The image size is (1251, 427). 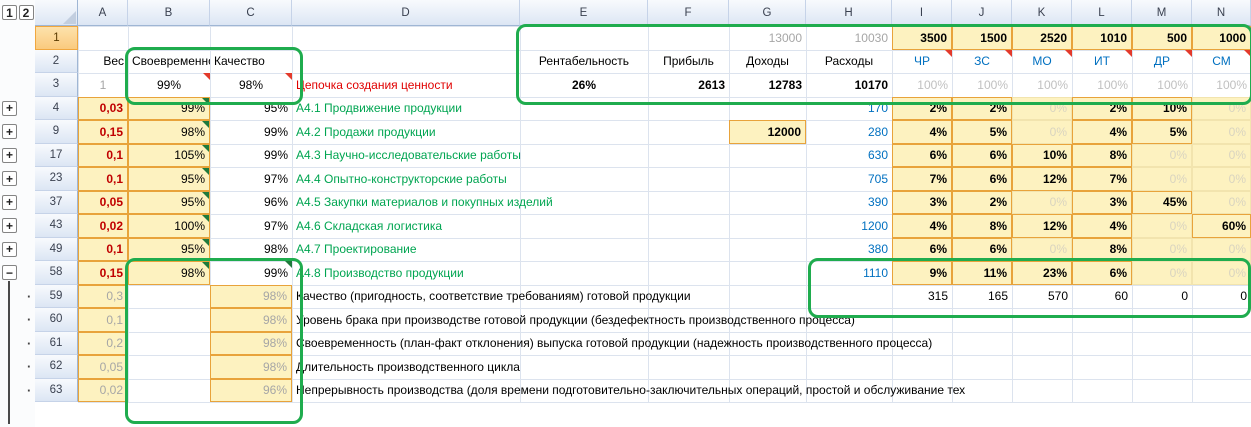 What do you see at coordinates (169, 273) in the screenshot?
I see `cell-B58: 98%` at bounding box center [169, 273].